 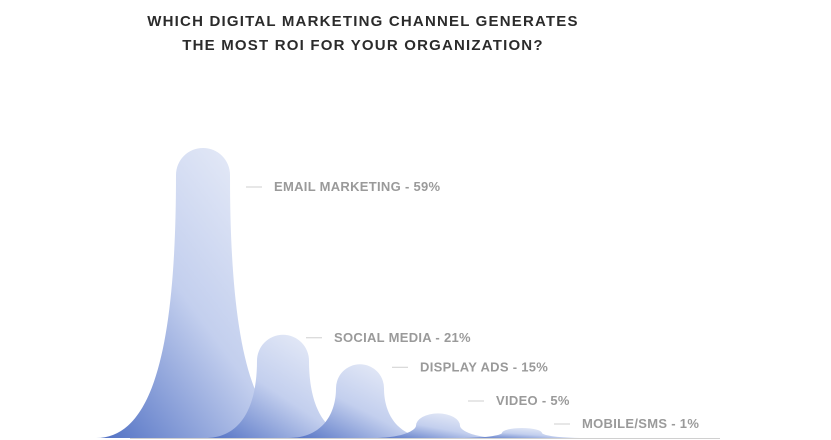 What do you see at coordinates (484, 366) in the screenshot?
I see `data-label-display-ads: DISPLAY ADS - 15%` at bounding box center [484, 366].